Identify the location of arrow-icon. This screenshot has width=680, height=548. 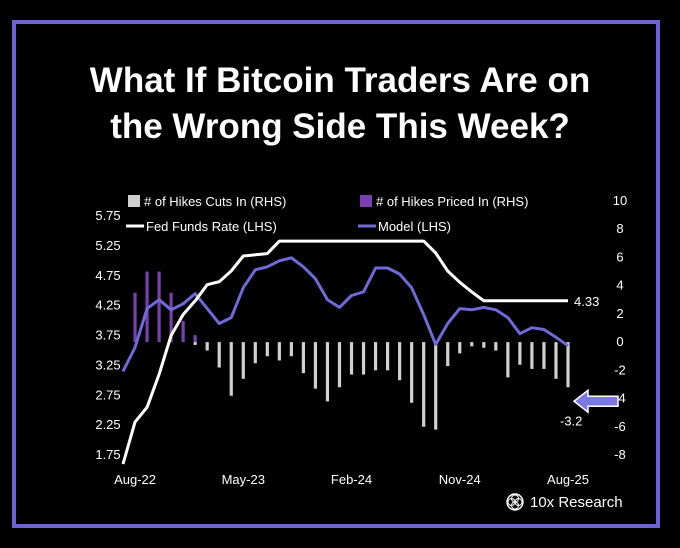
(595, 401).